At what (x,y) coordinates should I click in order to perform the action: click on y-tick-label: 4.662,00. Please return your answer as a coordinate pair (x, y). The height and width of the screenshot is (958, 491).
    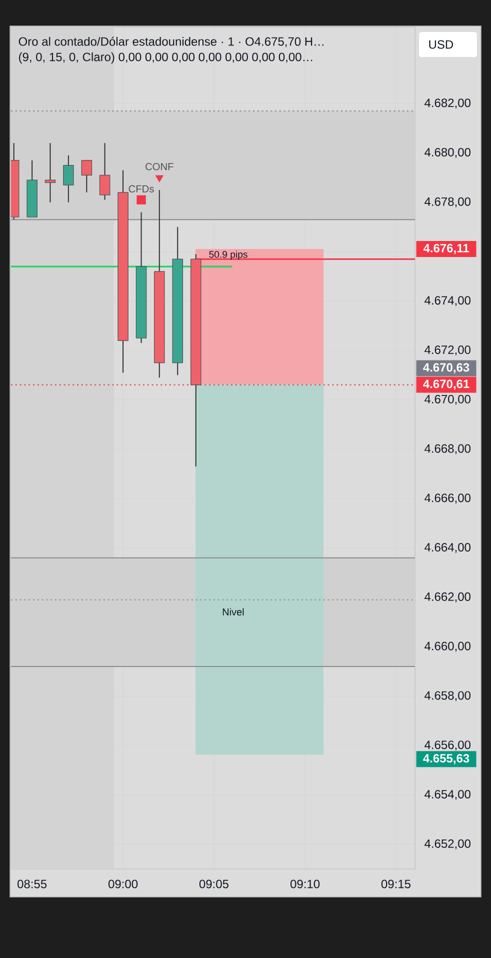
    Looking at the image, I should click on (447, 597).